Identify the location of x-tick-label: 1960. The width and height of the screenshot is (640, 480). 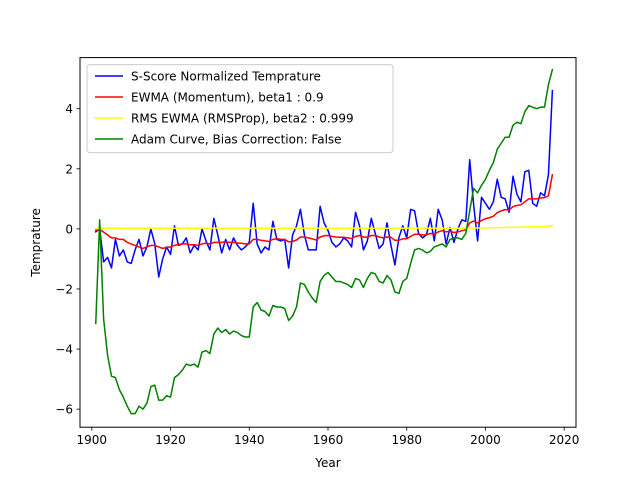
(328, 440).